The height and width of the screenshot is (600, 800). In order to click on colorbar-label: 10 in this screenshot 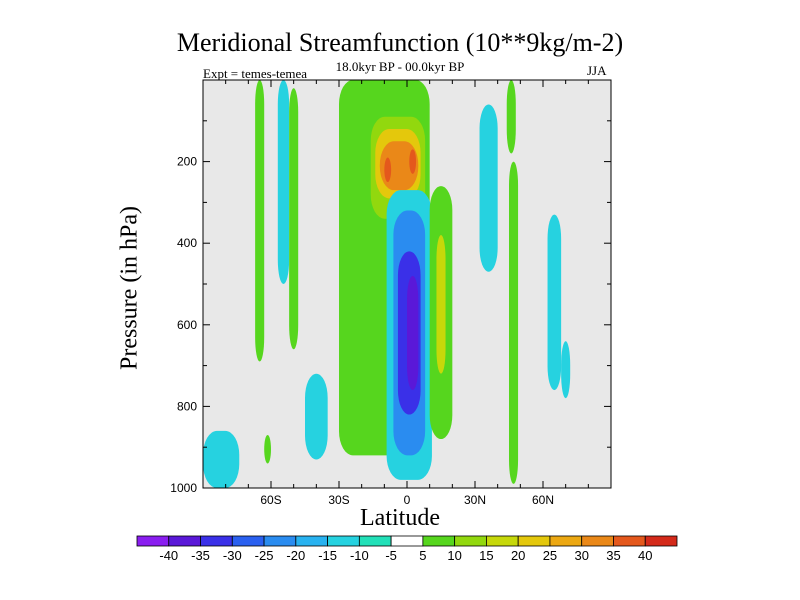, I will do `click(454, 555)`.